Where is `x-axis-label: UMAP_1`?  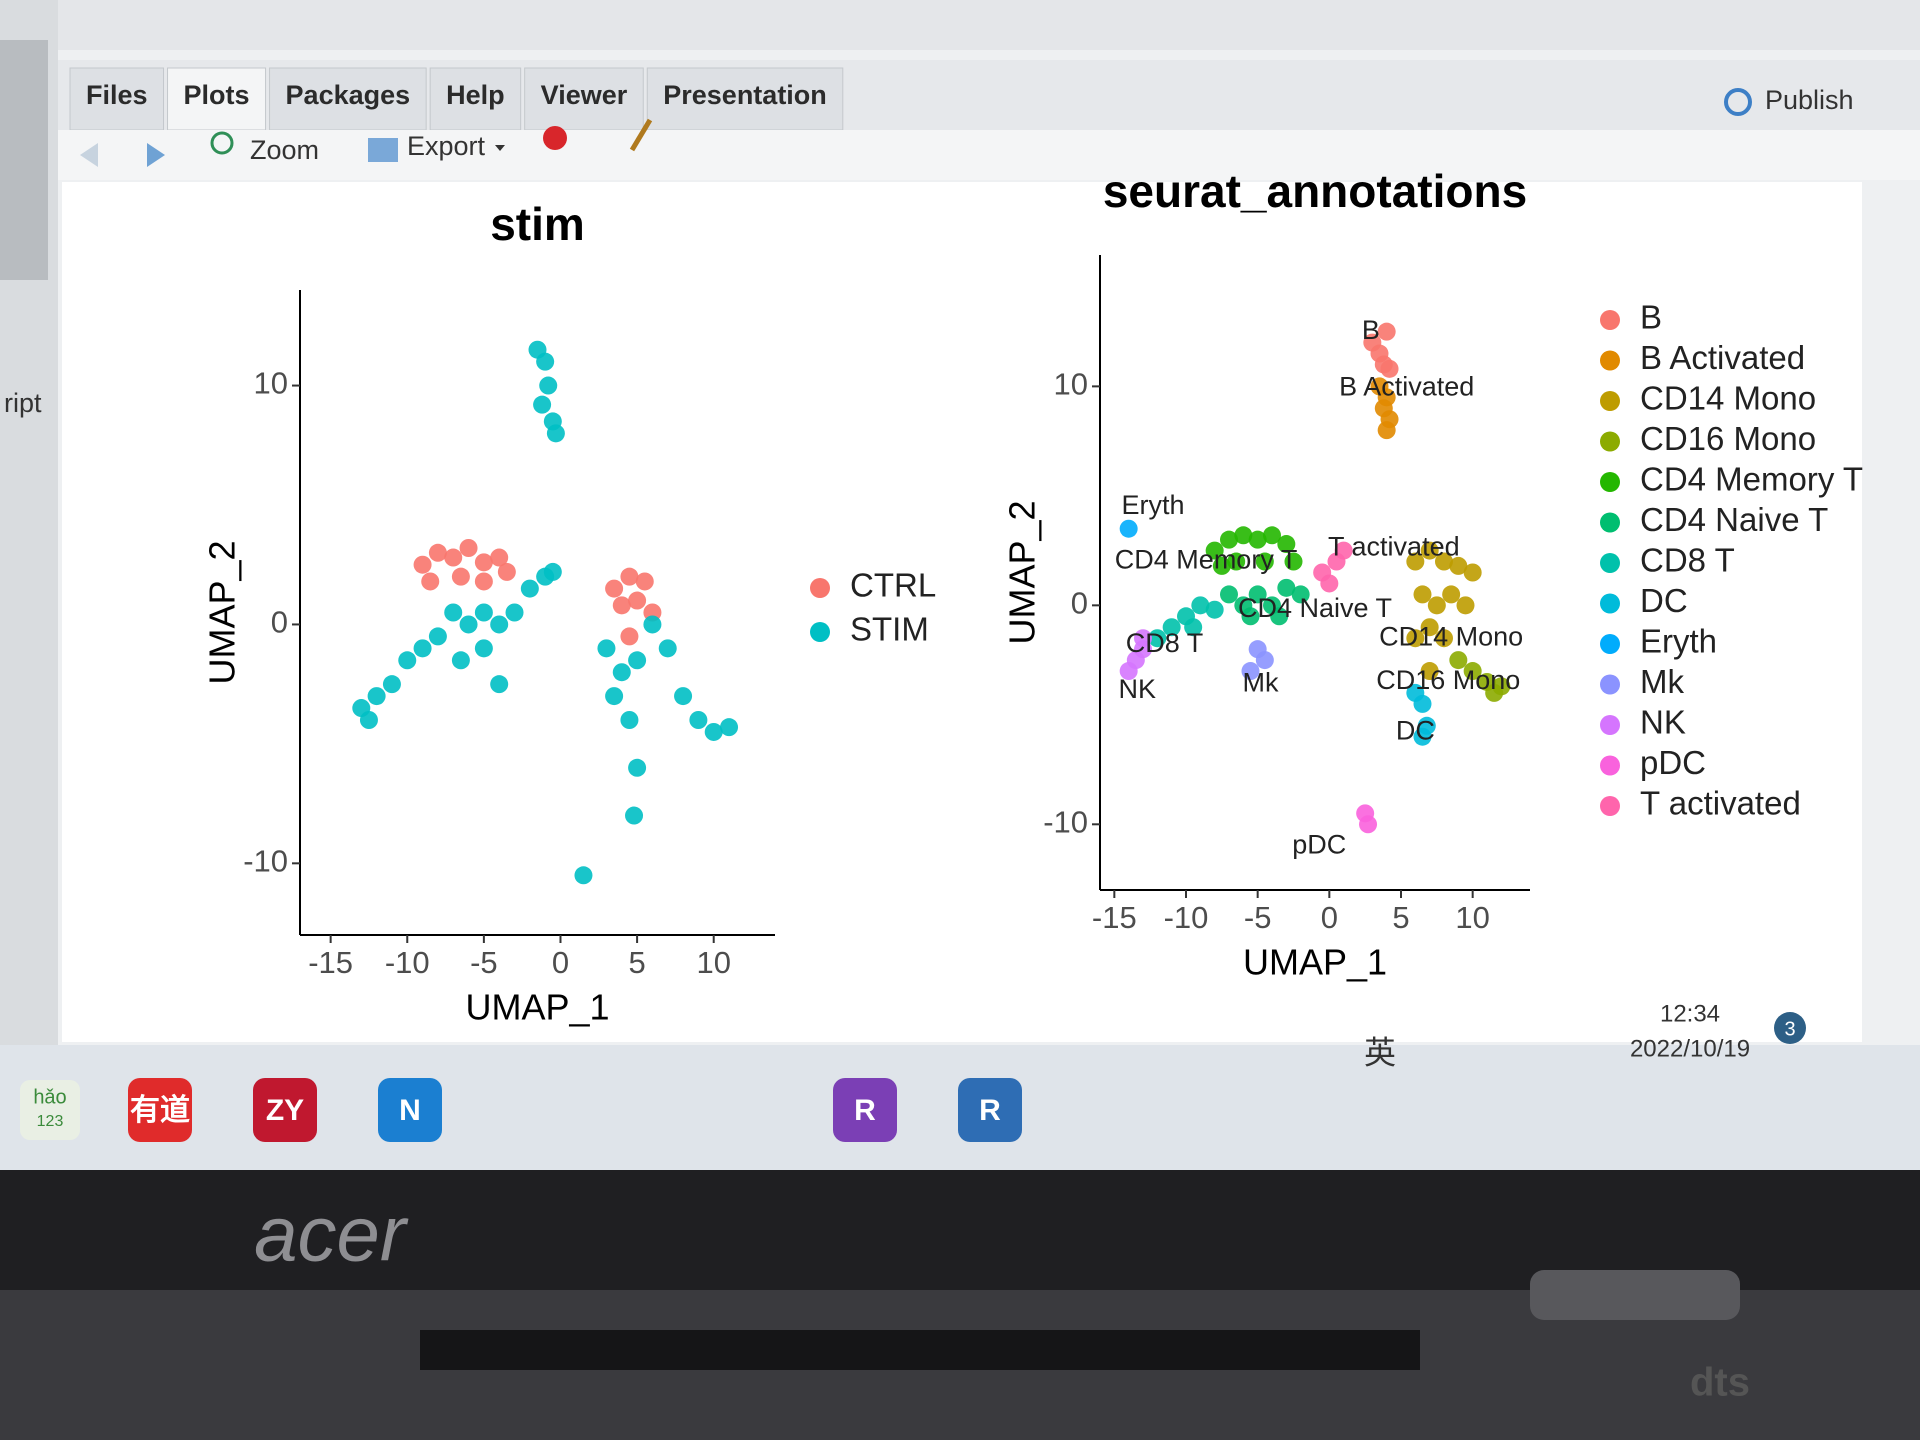 x-axis-label: UMAP_1 is located at coordinates (1315, 962).